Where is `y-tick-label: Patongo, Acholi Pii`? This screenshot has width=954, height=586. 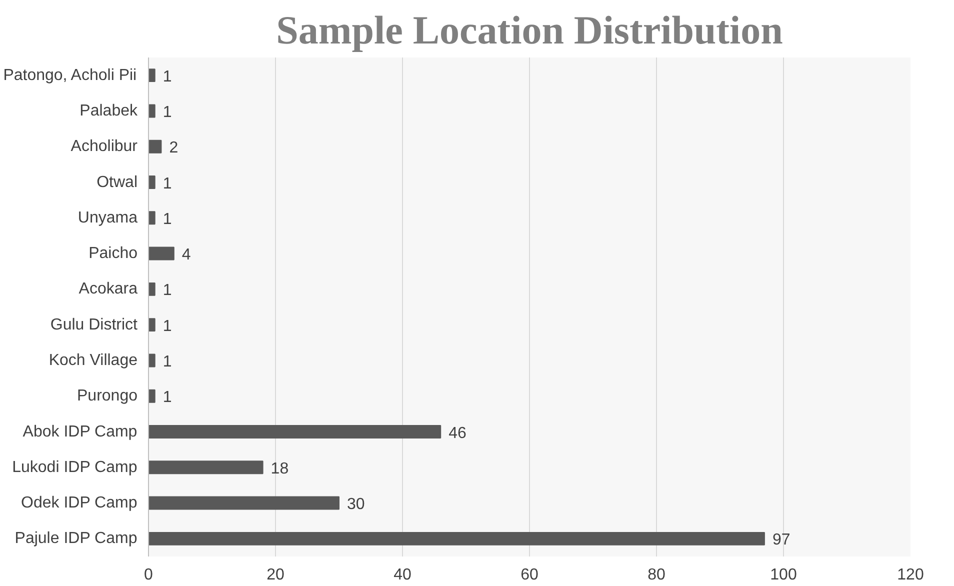 y-tick-label: Patongo, Acholi Pii is located at coordinates (70, 75).